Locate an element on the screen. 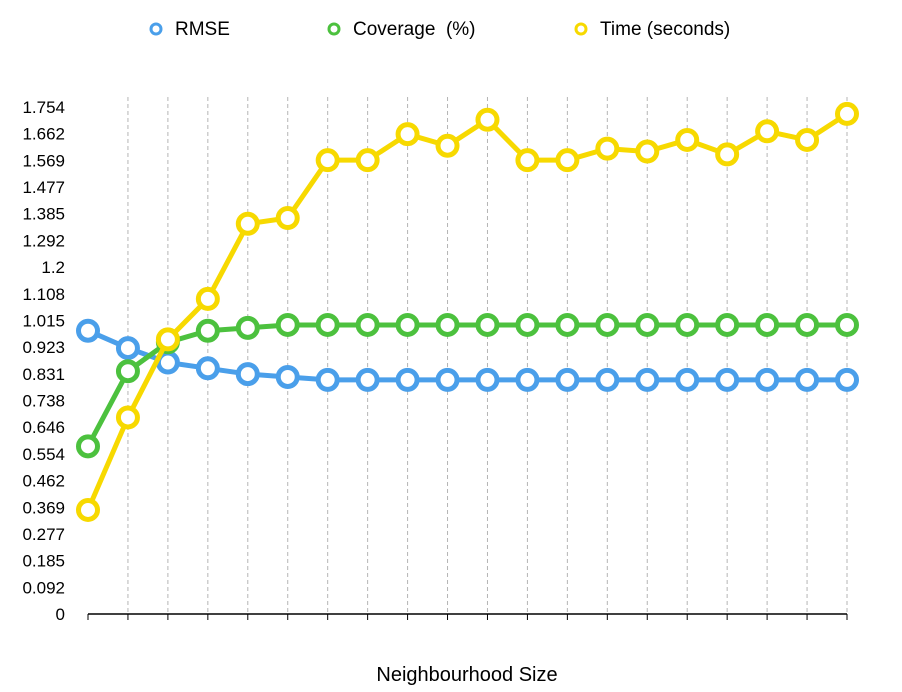 The width and height of the screenshot is (902, 692). x-axis-label: Neighbourhood Size is located at coordinates (466, 675).